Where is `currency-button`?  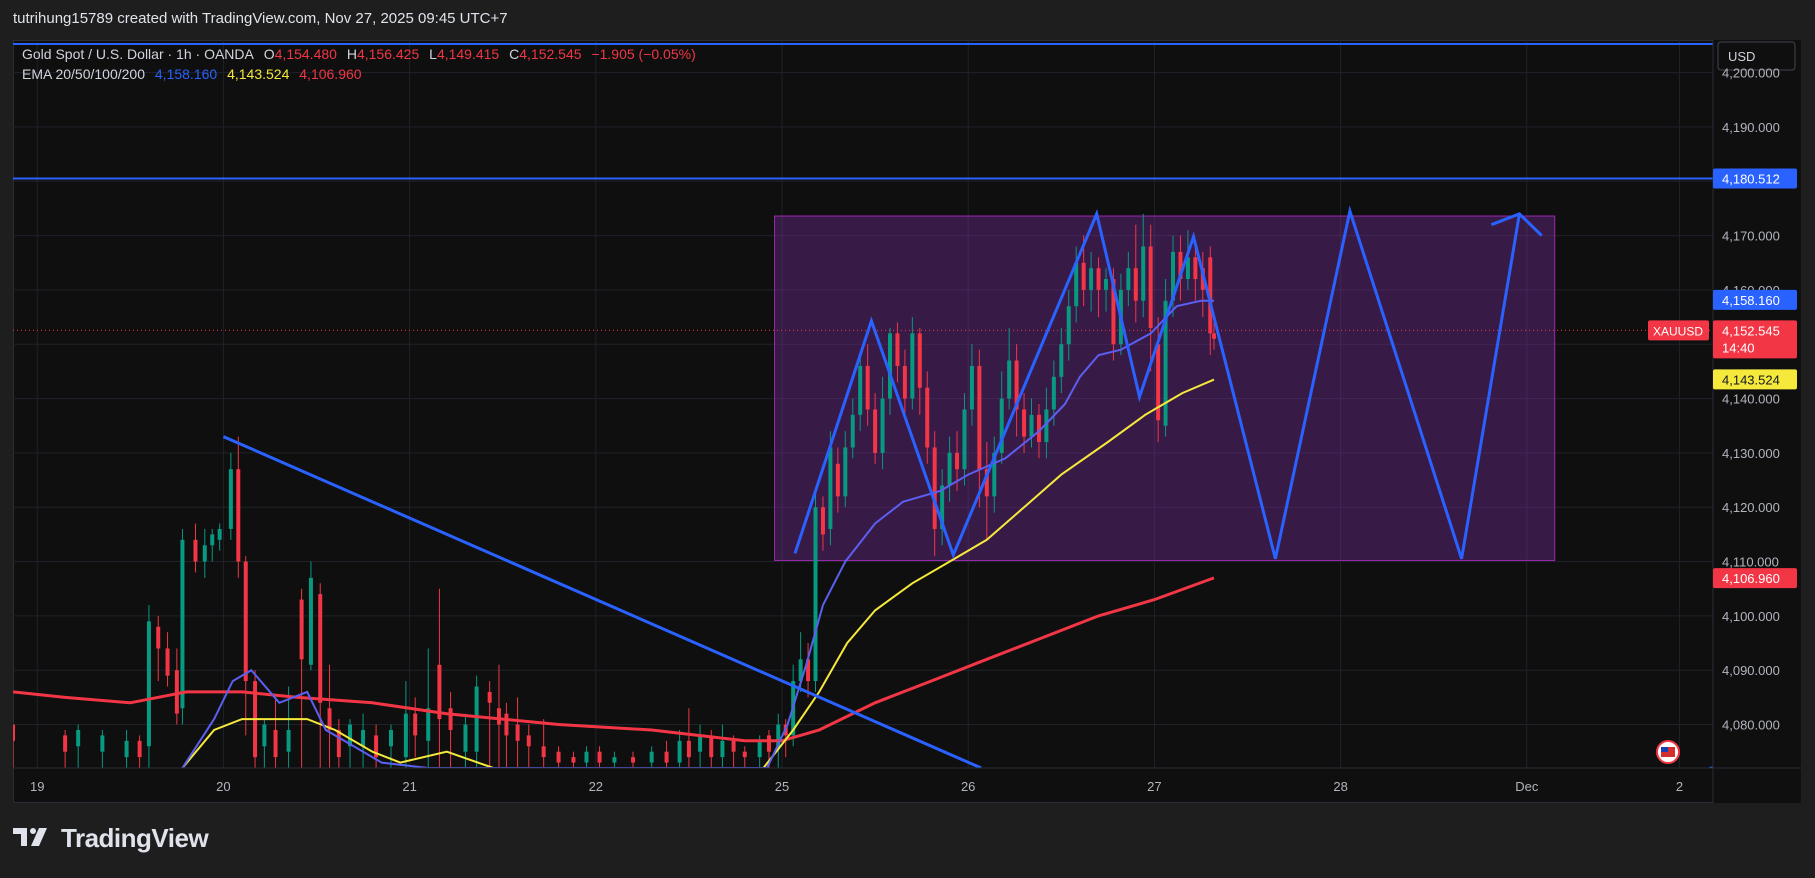
currency-button is located at coordinates (1756, 56).